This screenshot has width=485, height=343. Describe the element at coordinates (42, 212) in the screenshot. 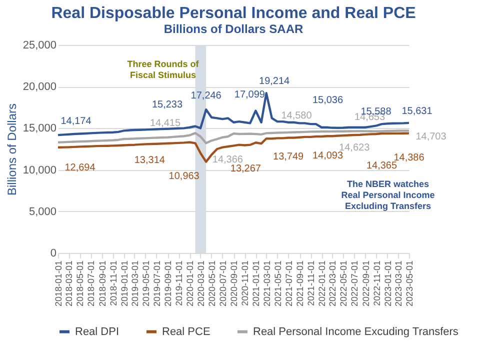

I see `y-tick-label: 5,000` at that location.